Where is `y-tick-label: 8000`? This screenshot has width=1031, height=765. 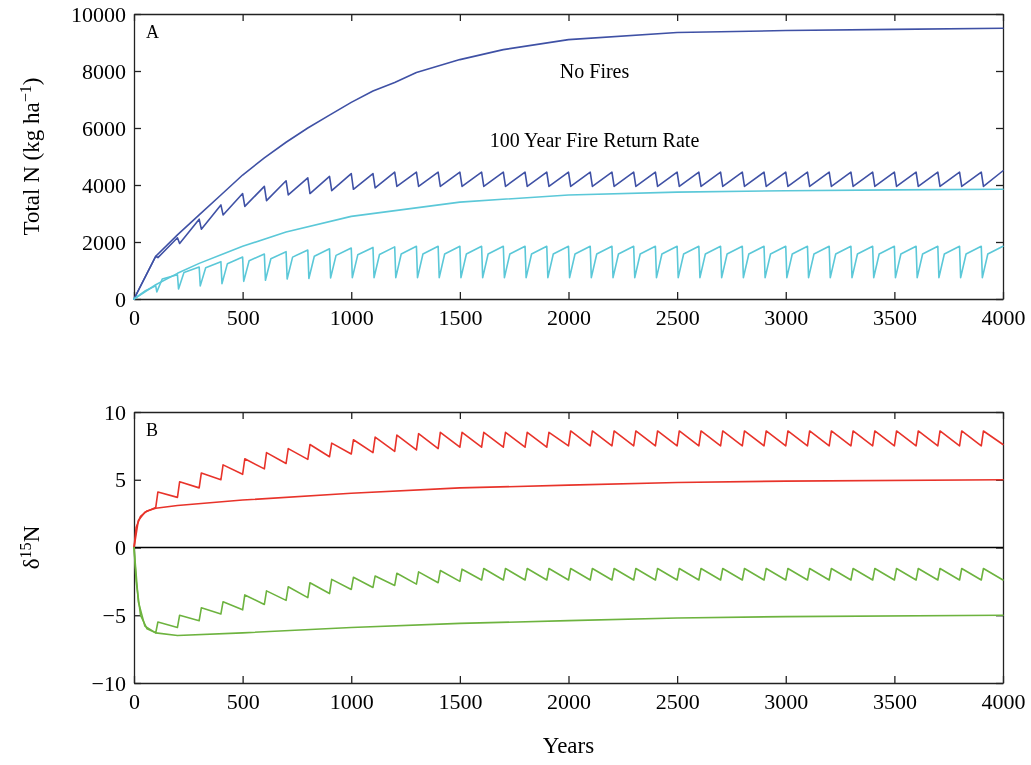
y-tick-label: 8000 is located at coordinates (104, 71).